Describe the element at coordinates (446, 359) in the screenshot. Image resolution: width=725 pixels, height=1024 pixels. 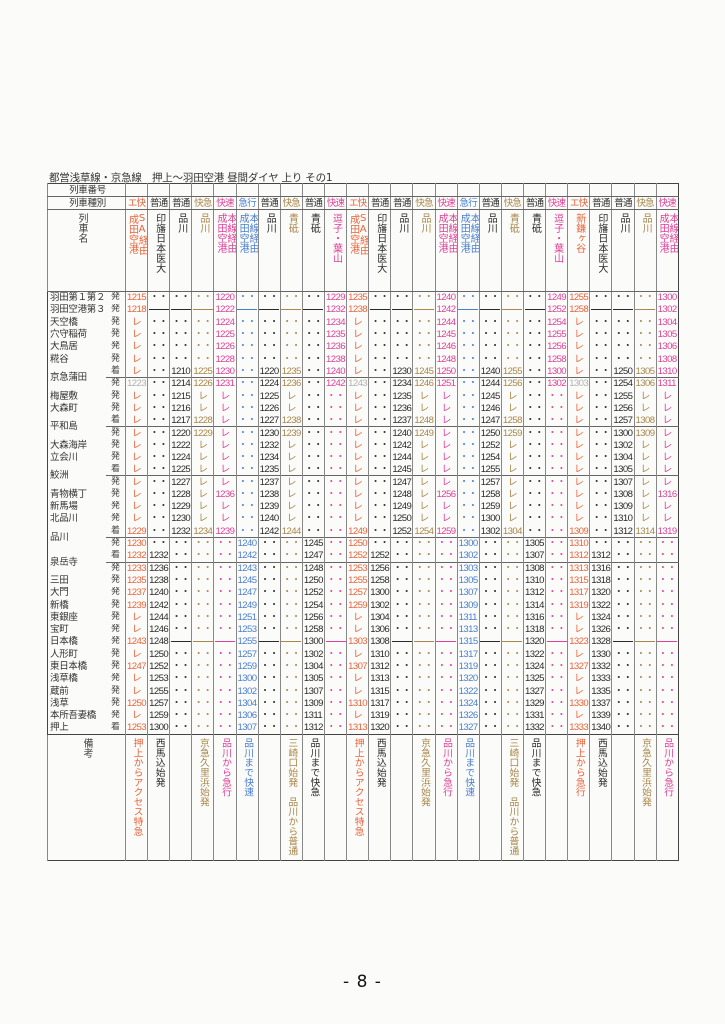
I see `time-cell: 1248` at that location.